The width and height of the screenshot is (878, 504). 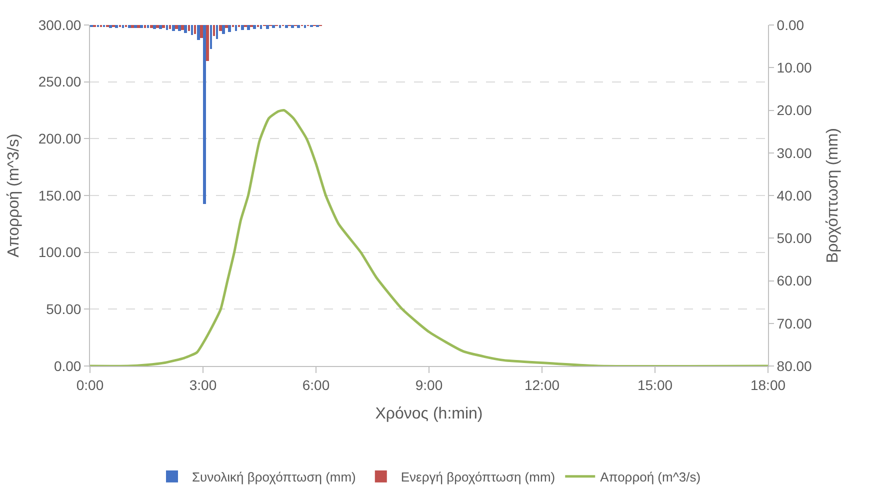 I want to click on x-tick-label: 0:00, so click(x=90, y=384).